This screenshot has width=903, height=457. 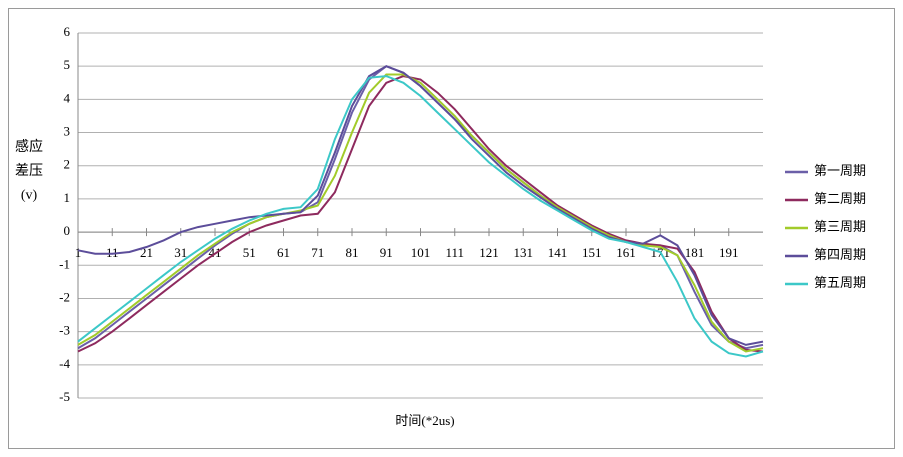 I want to click on y-axis-label: 感应差压(v), so click(x=29, y=171).